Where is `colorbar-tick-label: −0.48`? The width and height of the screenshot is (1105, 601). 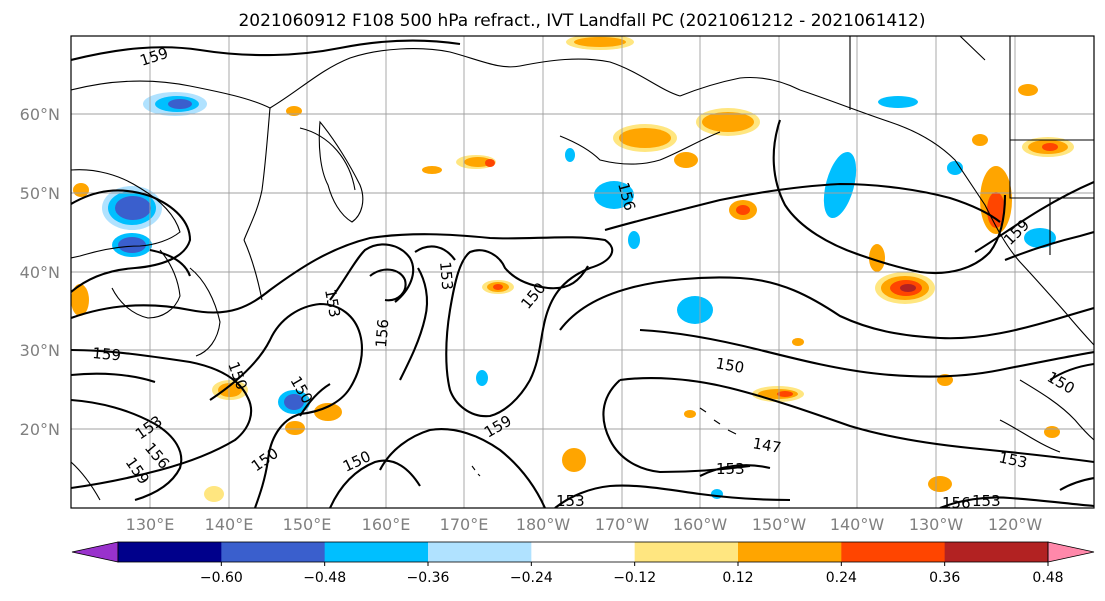 colorbar-tick-label: −0.48 is located at coordinates (324, 578).